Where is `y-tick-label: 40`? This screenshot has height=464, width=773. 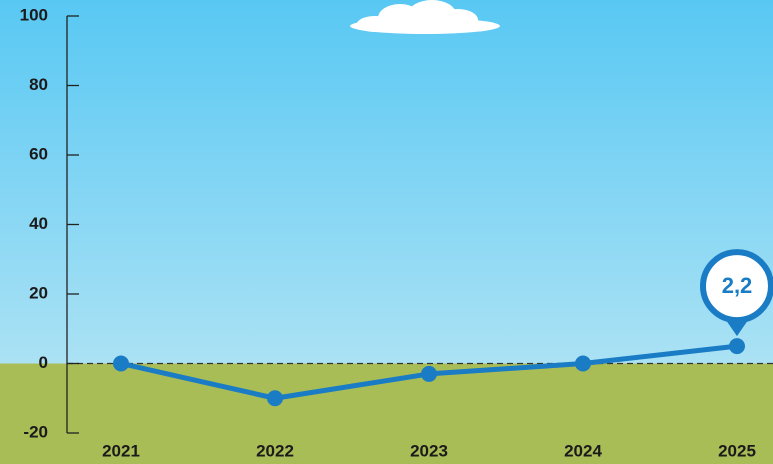 y-tick-label: 40 is located at coordinates (38, 223).